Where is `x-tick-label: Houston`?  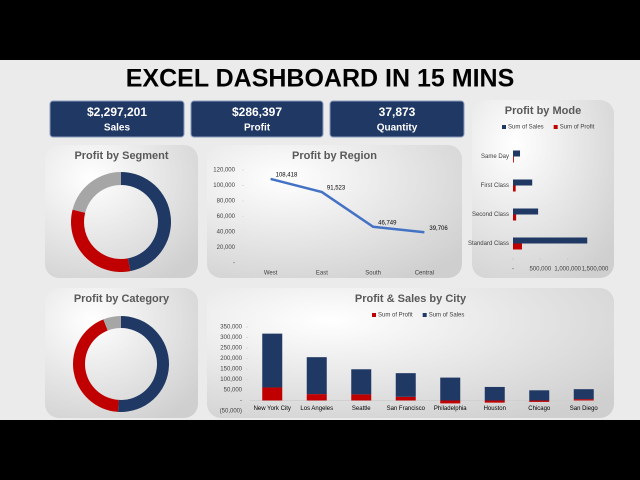 x-tick-label: Houston is located at coordinates (495, 409).